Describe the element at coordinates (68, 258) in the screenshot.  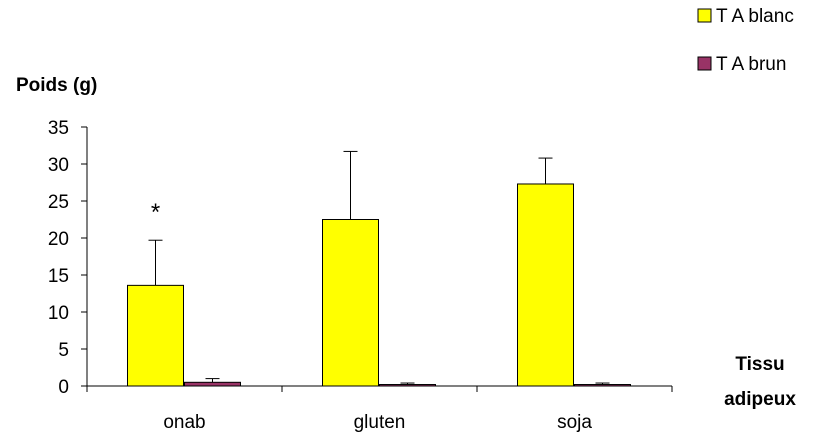
I see `y-axis: 0 5 10 15 20 25 30 35` at that location.